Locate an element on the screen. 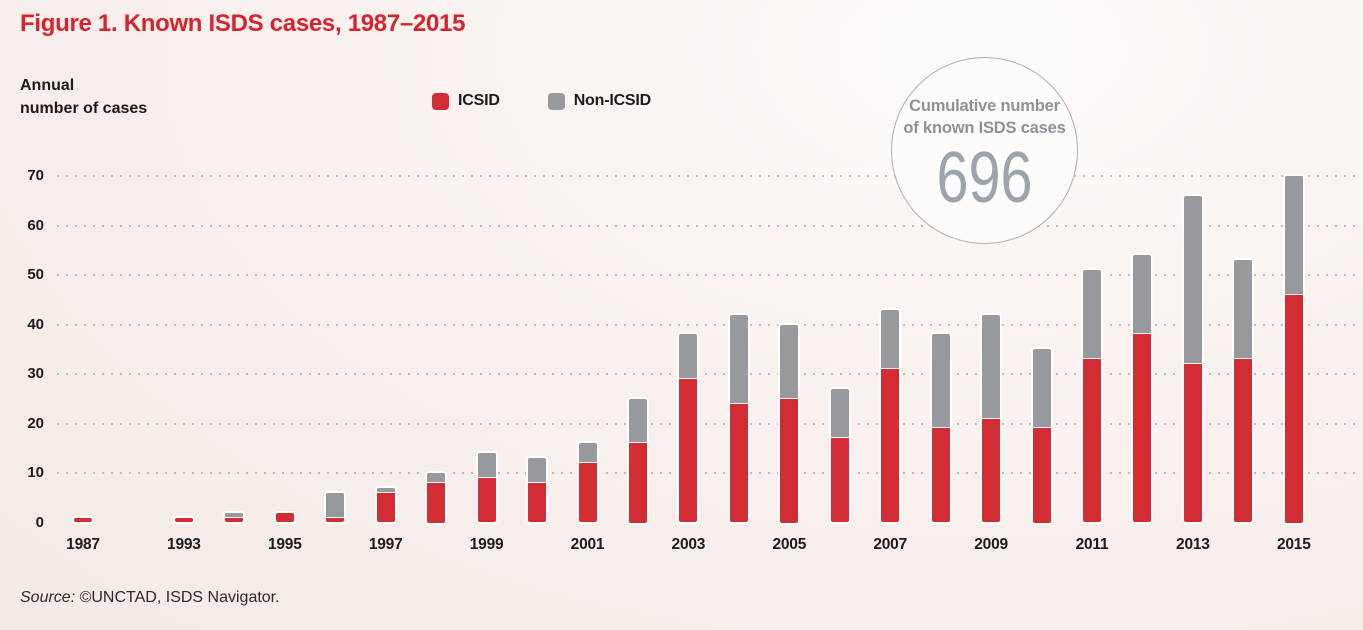 This screenshot has height=630, width=1363. bar-segment-icsid-1993 is located at coordinates (183, 520).